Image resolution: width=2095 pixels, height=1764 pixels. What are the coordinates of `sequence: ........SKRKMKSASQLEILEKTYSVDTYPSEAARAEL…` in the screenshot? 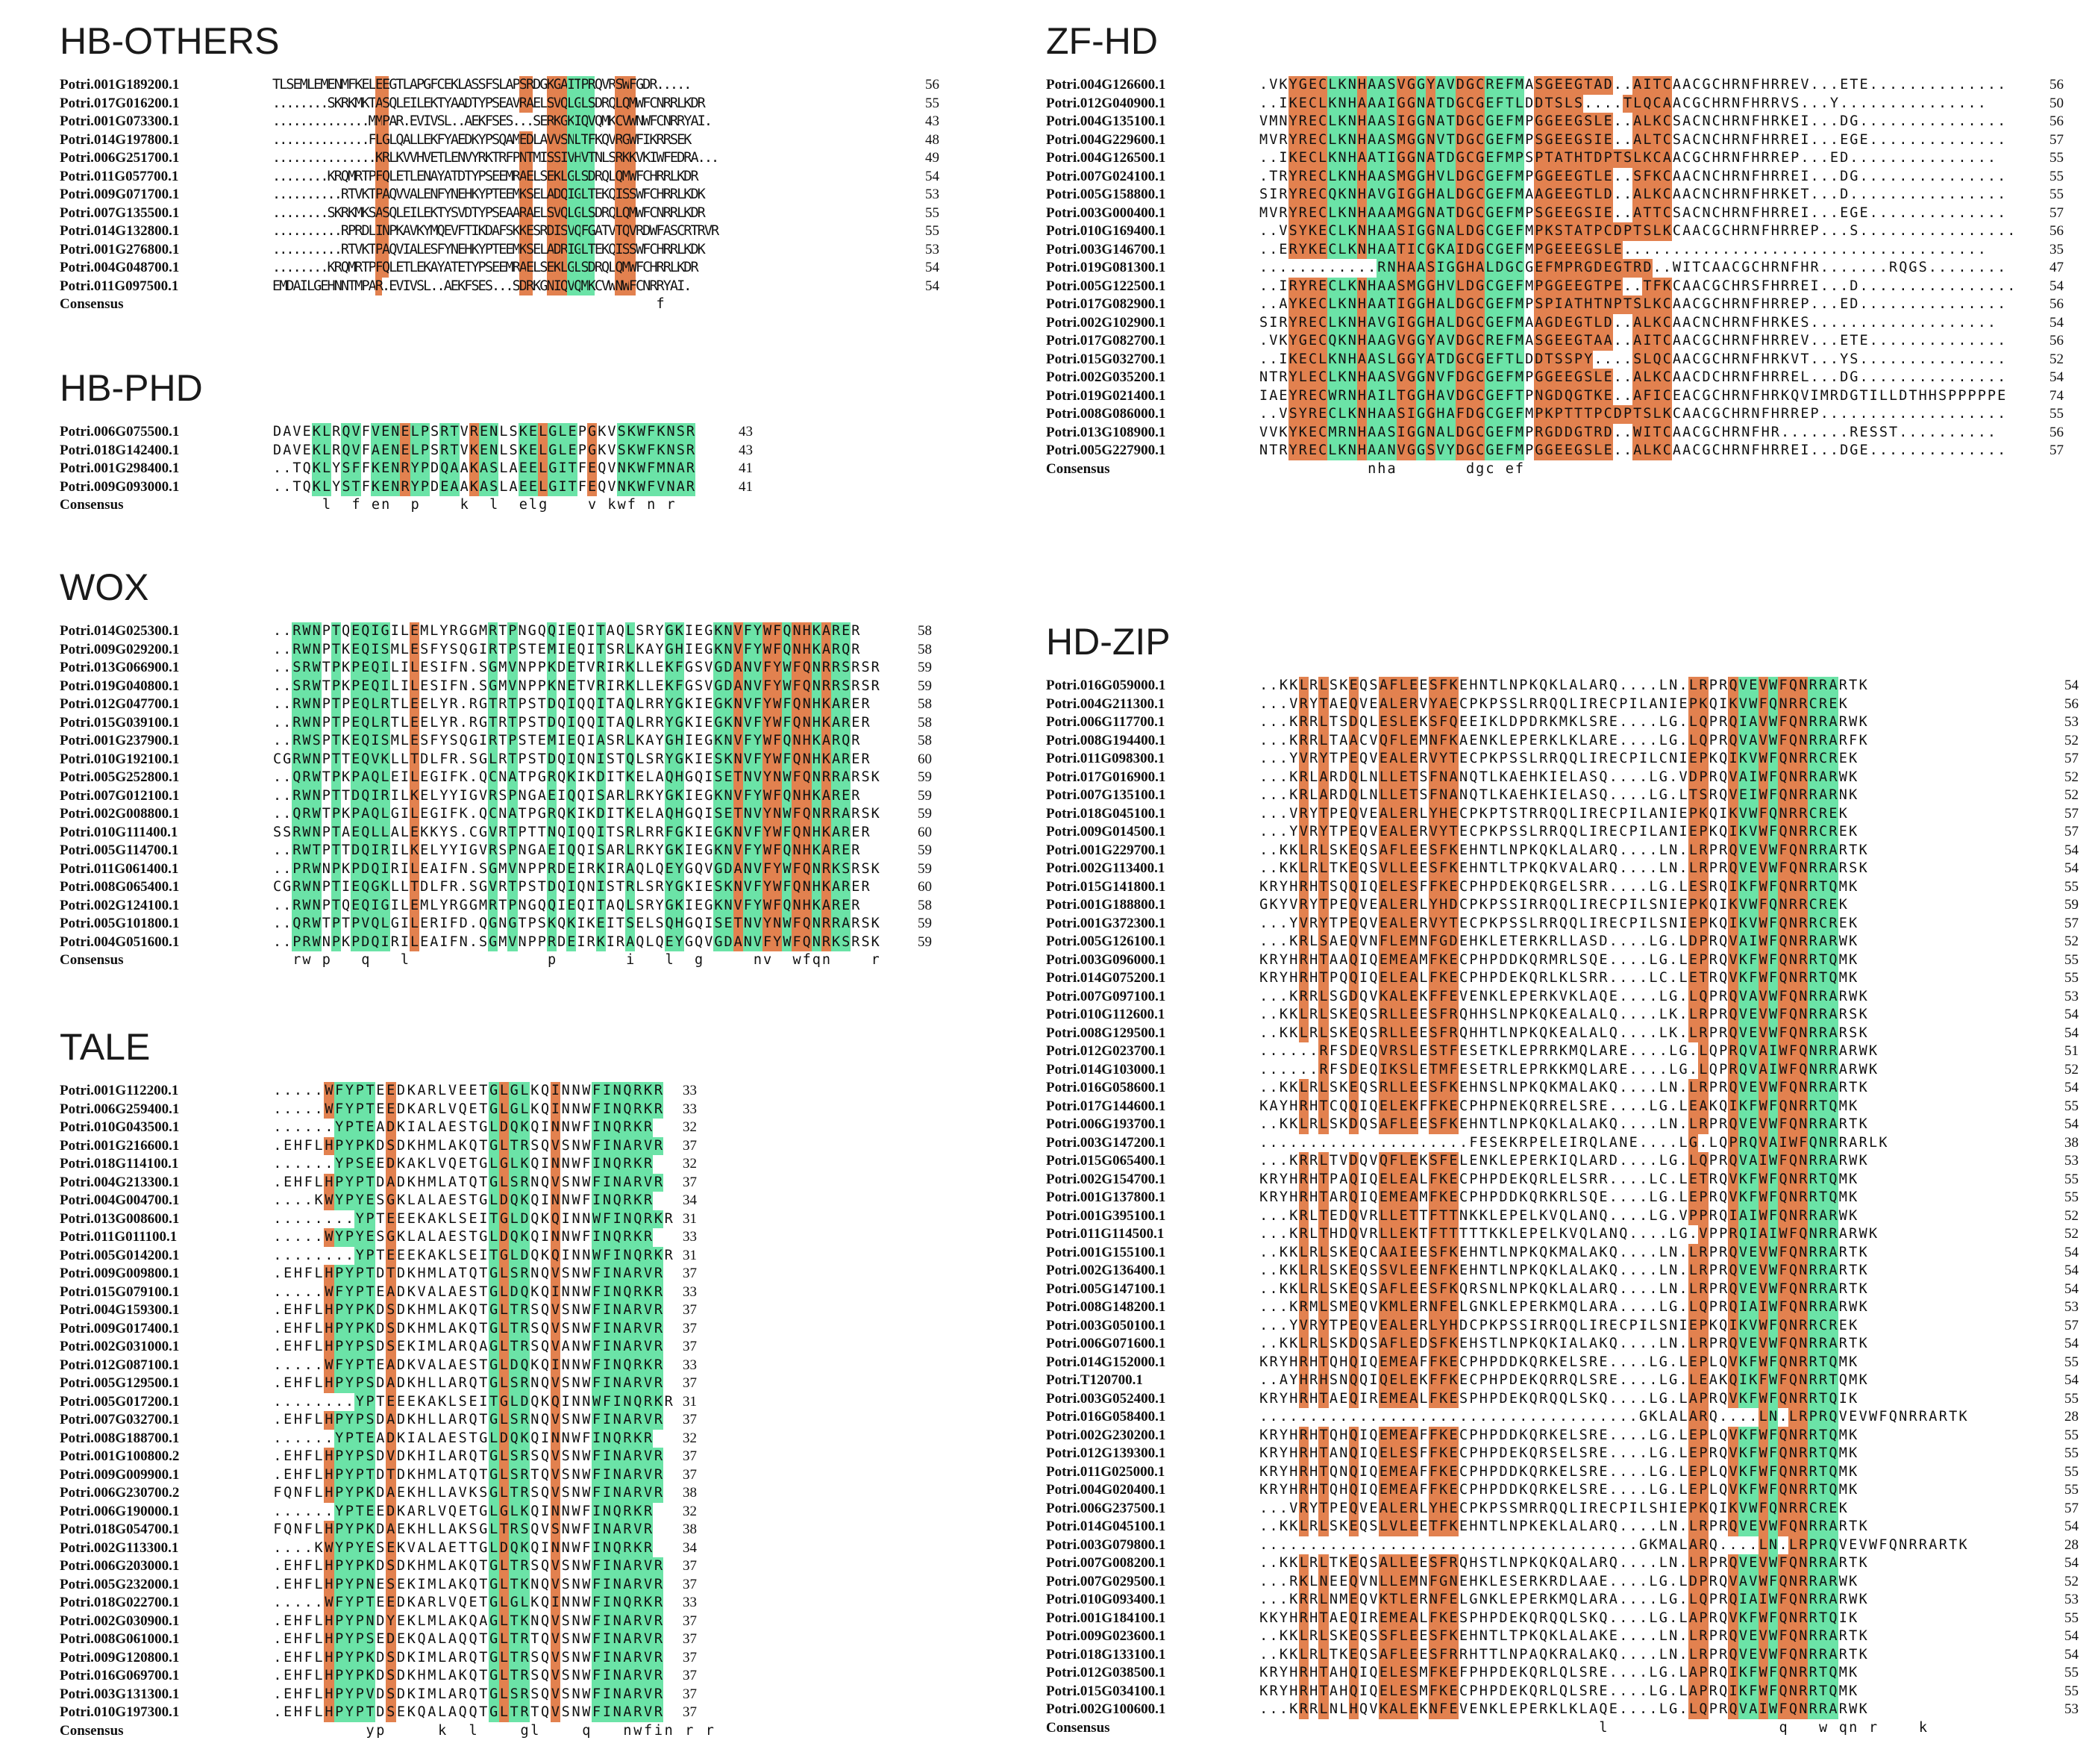 It's located at (489, 213).